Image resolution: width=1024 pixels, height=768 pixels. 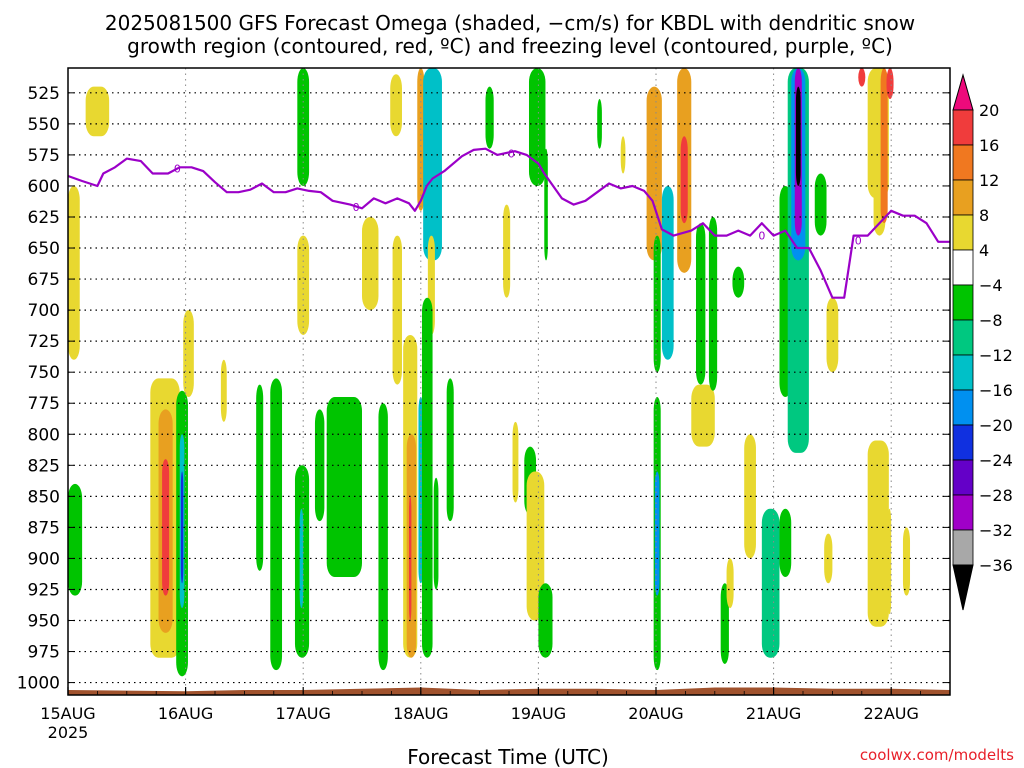 I want to click on x-tick-label: 17AUG, so click(x=302, y=713).